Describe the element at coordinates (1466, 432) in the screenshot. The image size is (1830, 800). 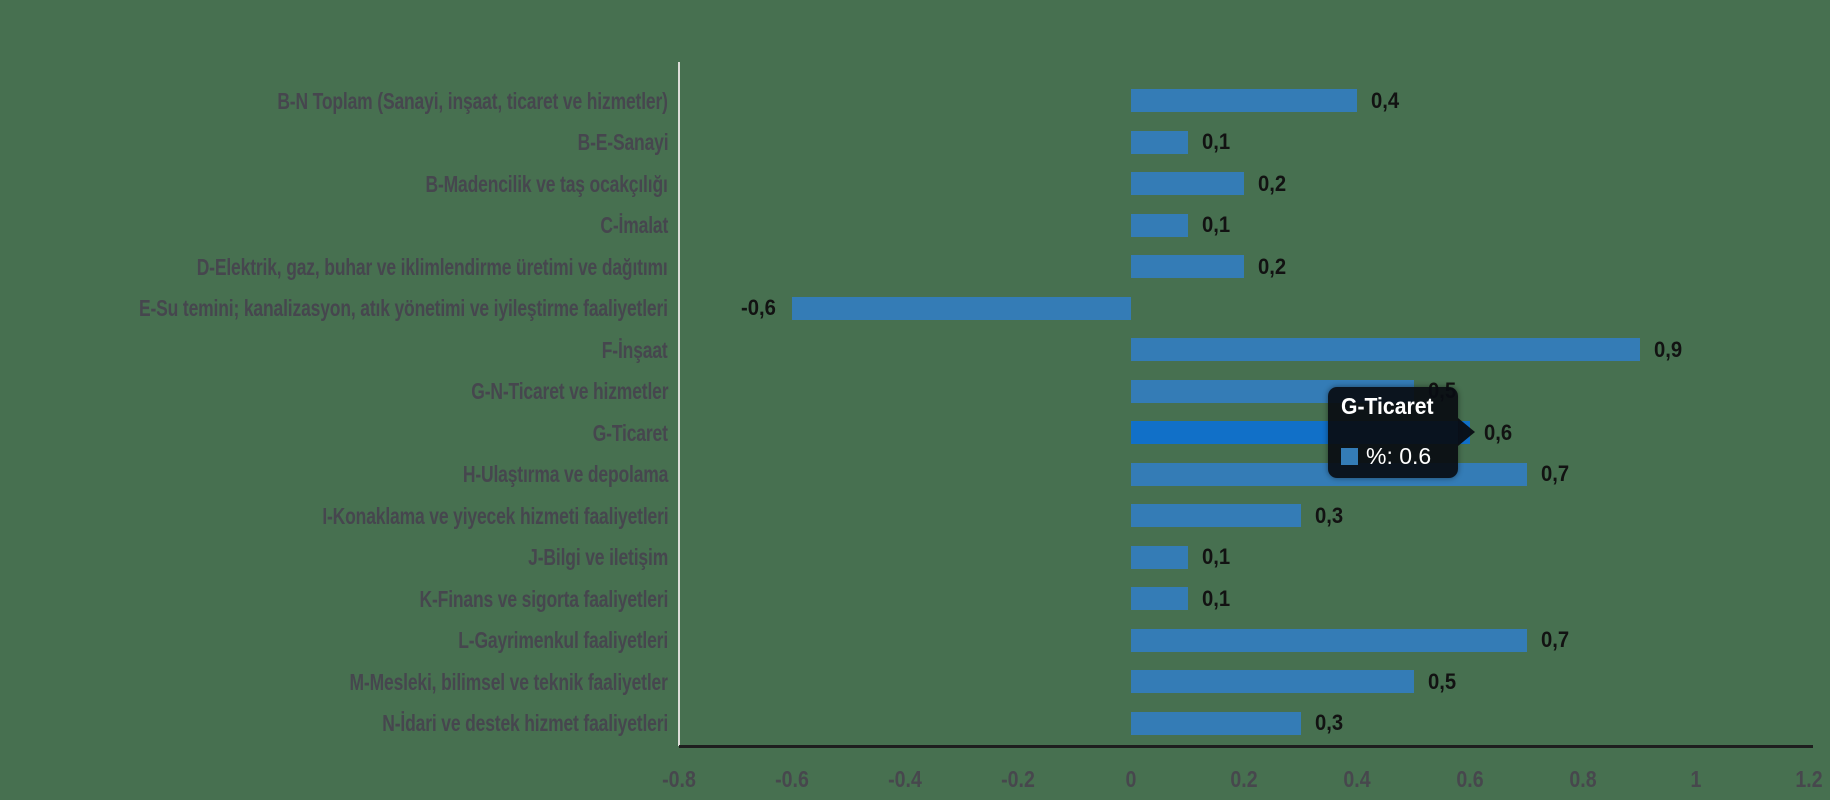
I see `tooltip-arrow-icon` at that location.